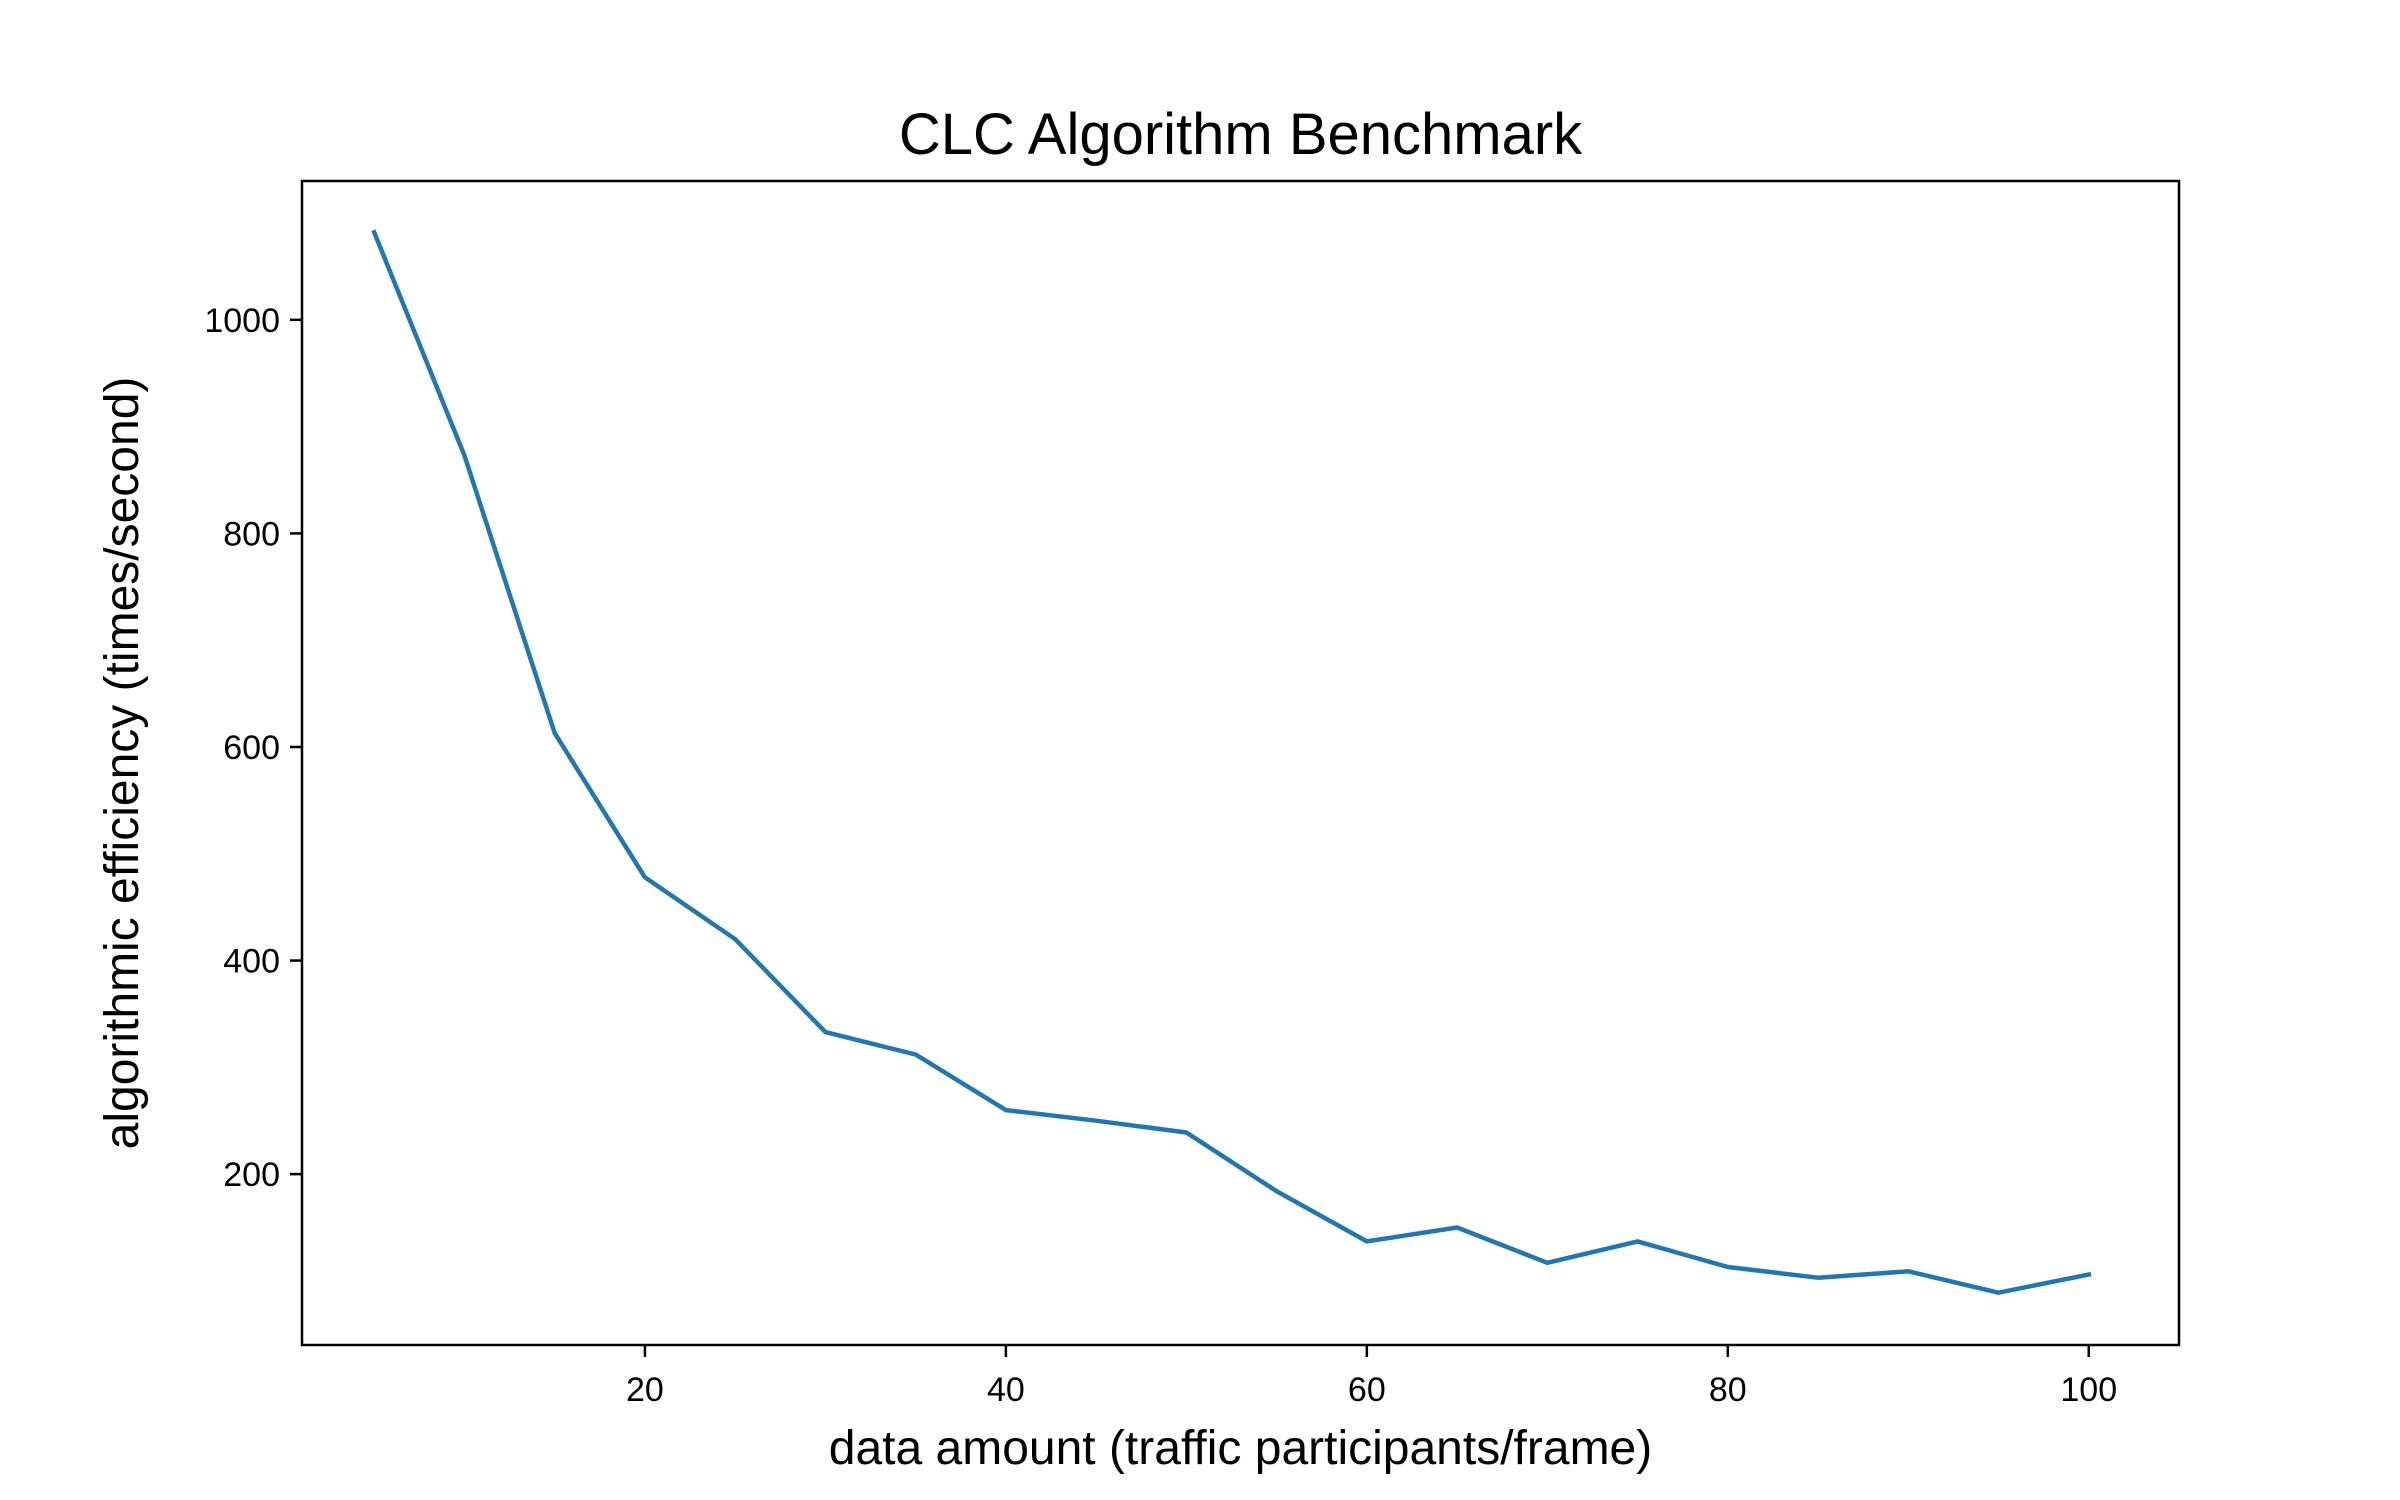 This screenshot has height=1500, width=2400. I want to click on x-tick-label: 100, so click(2088, 1390).